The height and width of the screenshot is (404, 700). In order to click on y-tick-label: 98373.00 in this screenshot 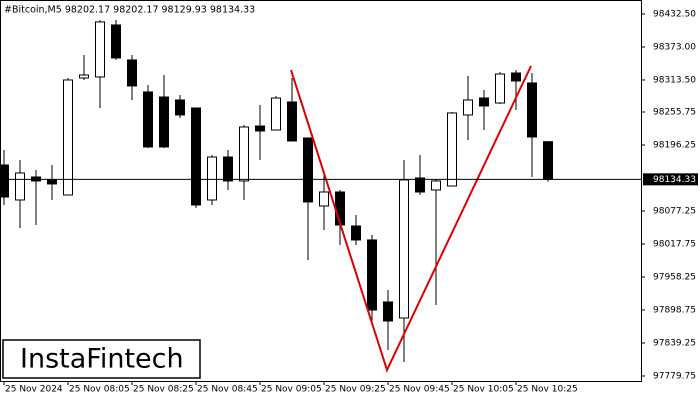, I will do `click(674, 47)`.